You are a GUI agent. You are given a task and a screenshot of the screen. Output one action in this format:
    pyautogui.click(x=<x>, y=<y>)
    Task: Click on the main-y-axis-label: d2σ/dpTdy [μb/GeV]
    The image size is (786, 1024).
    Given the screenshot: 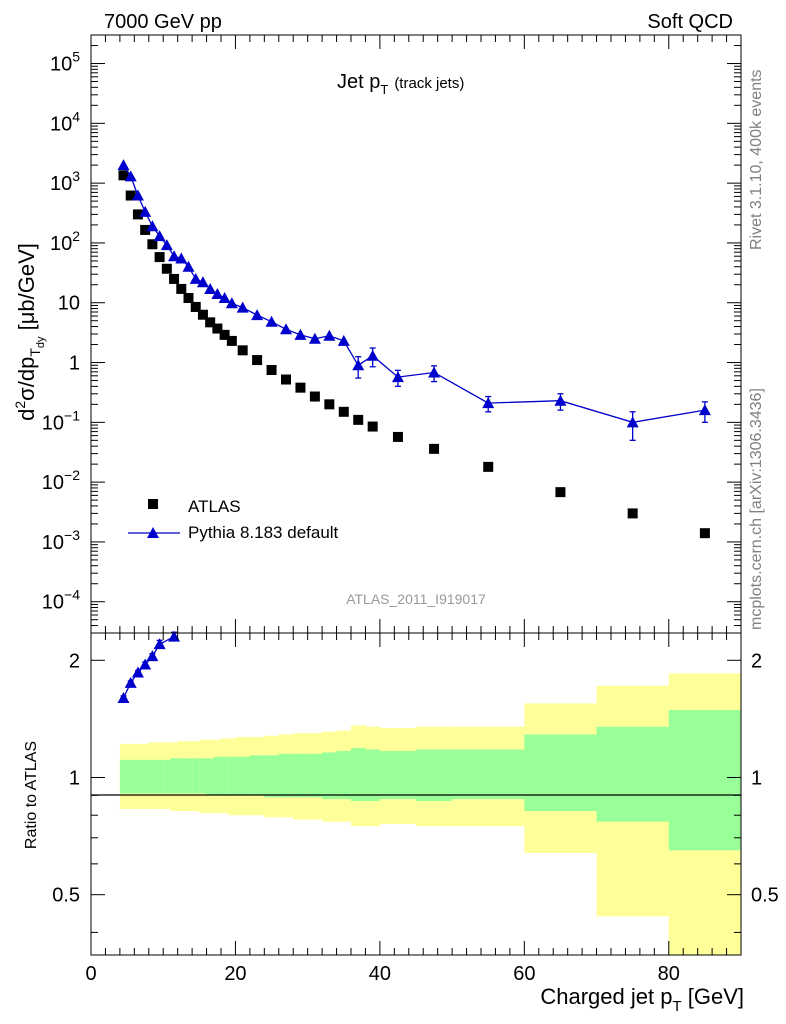 What is the action you would take?
    pyautogui.click(x=29, y=332)
    